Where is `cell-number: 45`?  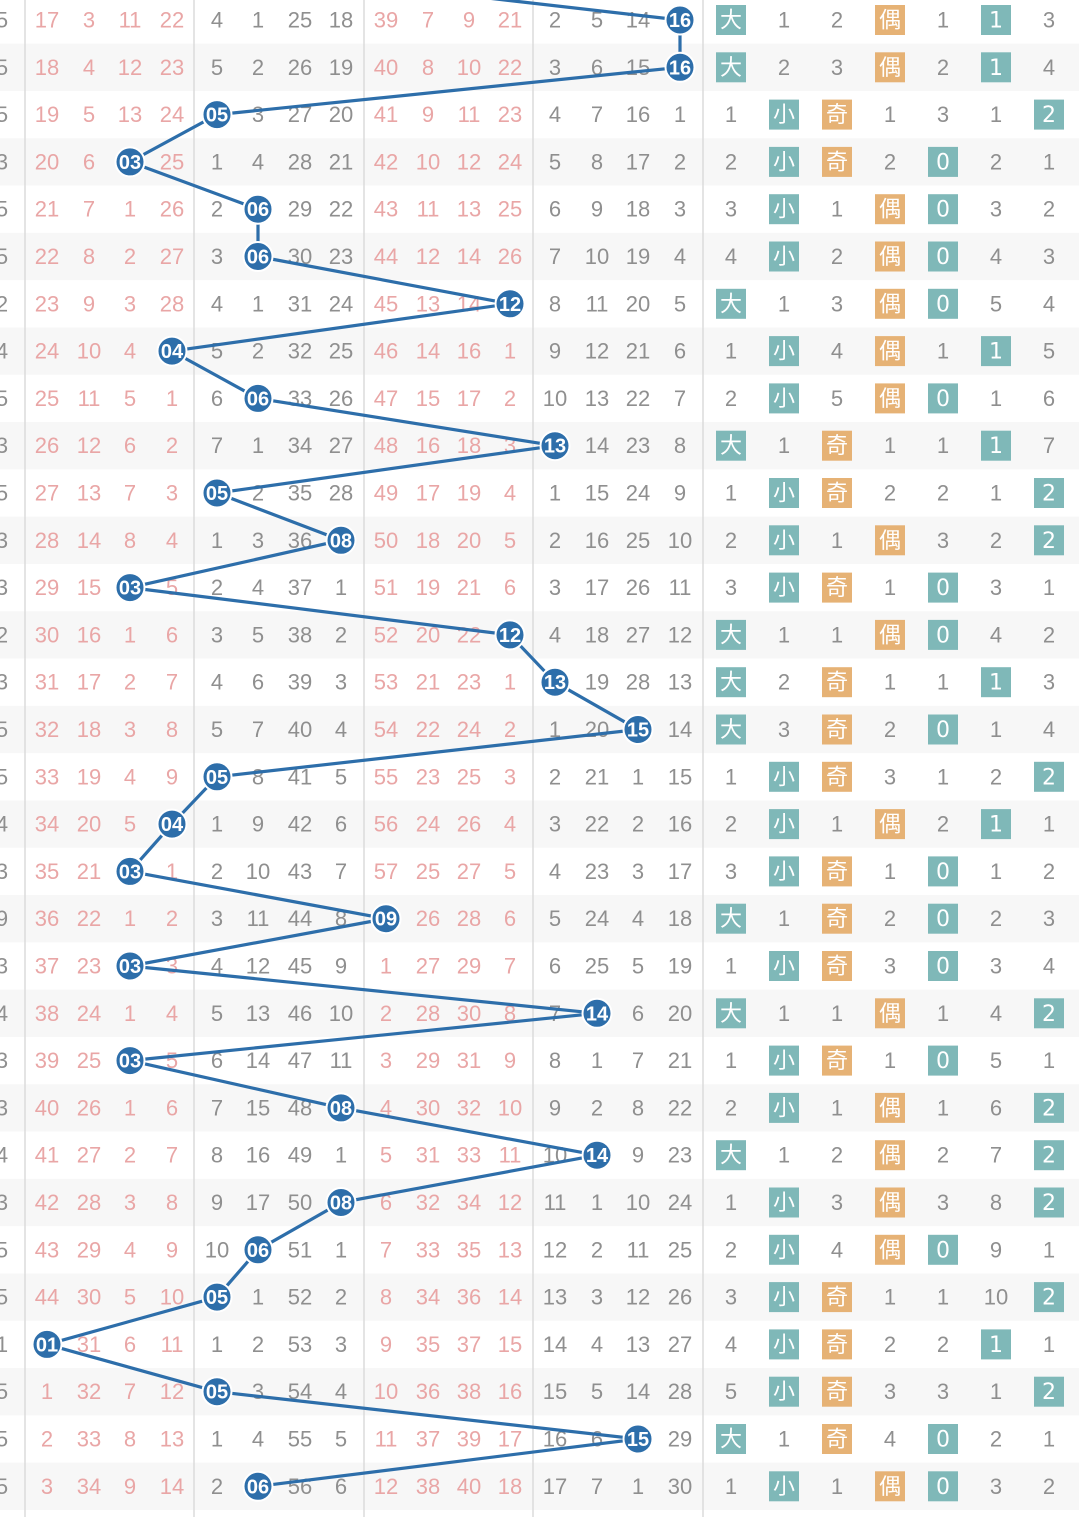 cell-number: 45 is located at coordinates (300, 966).